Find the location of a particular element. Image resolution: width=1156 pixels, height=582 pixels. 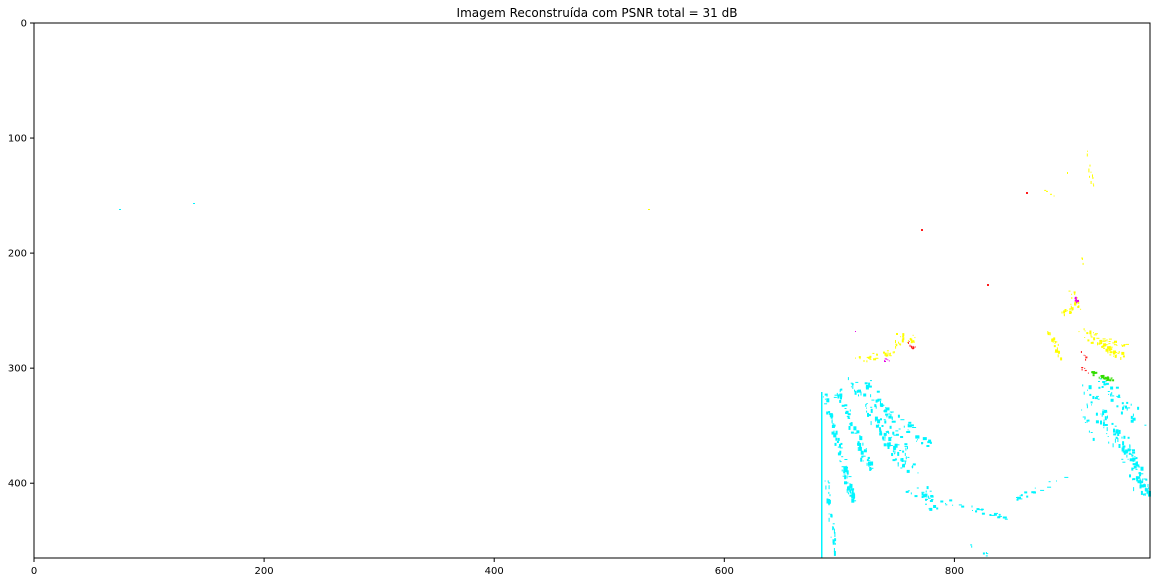

x-tick-label: 800 is located at coordinates (954, 571).